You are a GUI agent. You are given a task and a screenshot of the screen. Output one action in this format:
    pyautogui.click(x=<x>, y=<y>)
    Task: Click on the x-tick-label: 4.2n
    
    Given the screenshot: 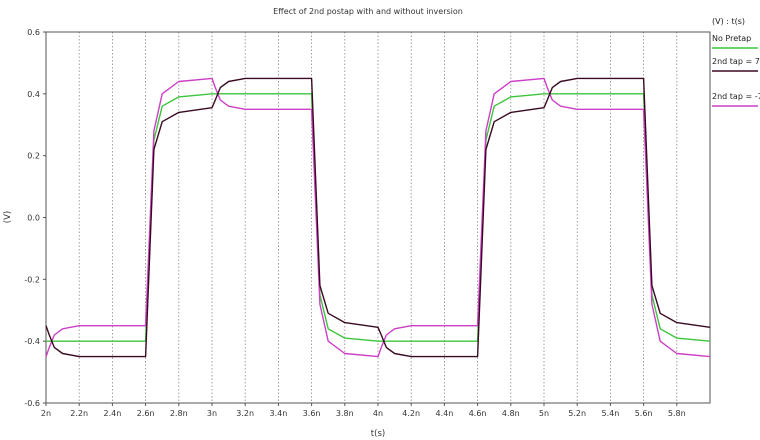 What is the action you would take?
    pyautogui.click(x=411, y=413)
    